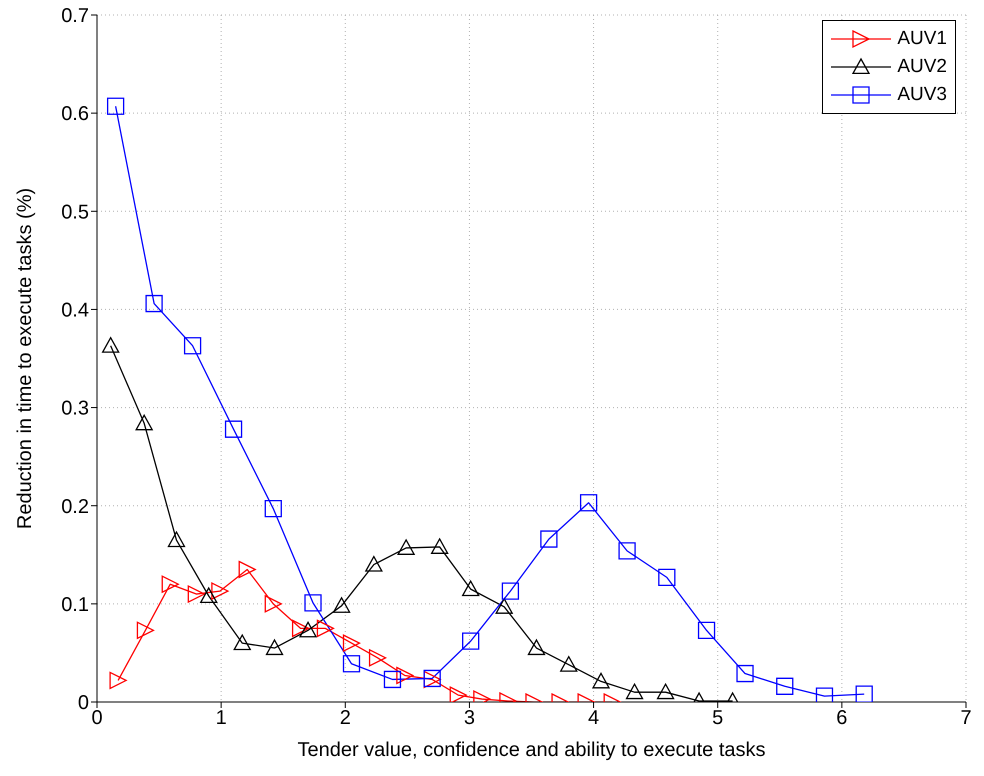 The image size is (984, 776). I want to click on x-tick-label: 2, so click(345, 718).